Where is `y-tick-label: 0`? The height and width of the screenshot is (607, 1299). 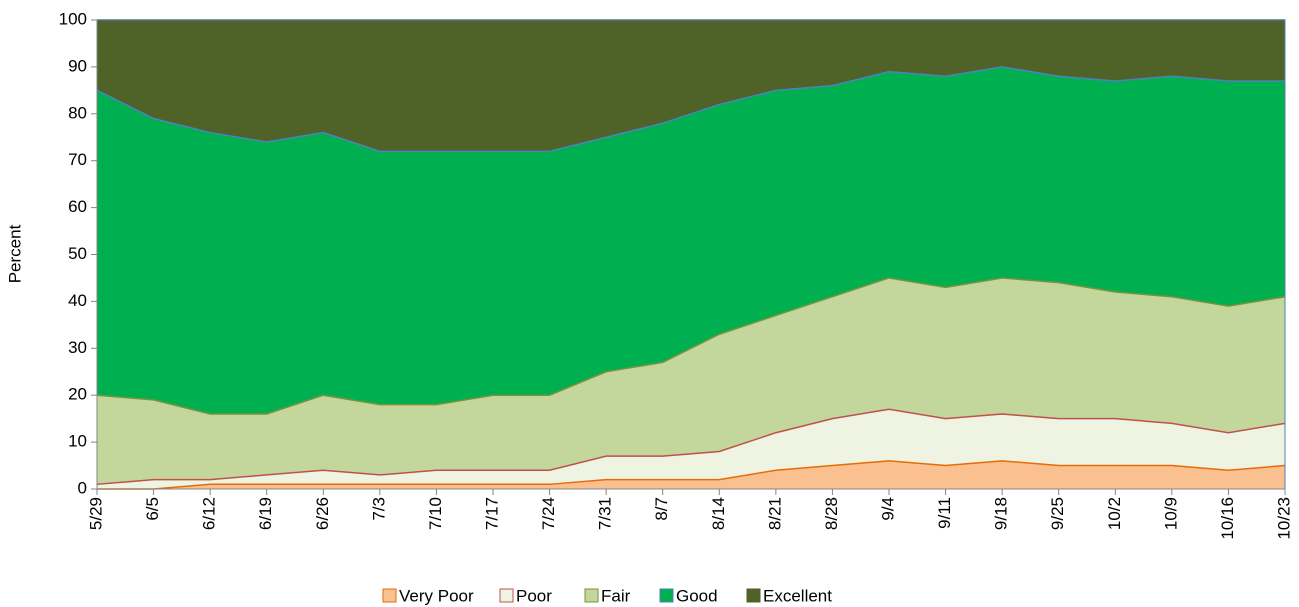 y-tick-label: 0 is located at coordinates (82, 487).